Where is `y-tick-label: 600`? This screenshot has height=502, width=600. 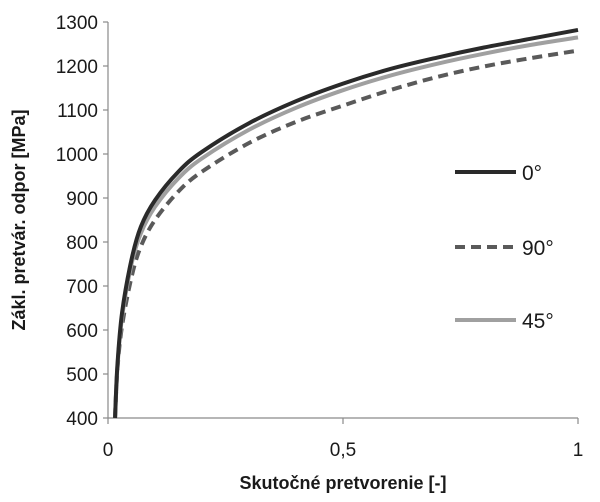 y-tick-label: 600 is located at coordinates (82, 331).